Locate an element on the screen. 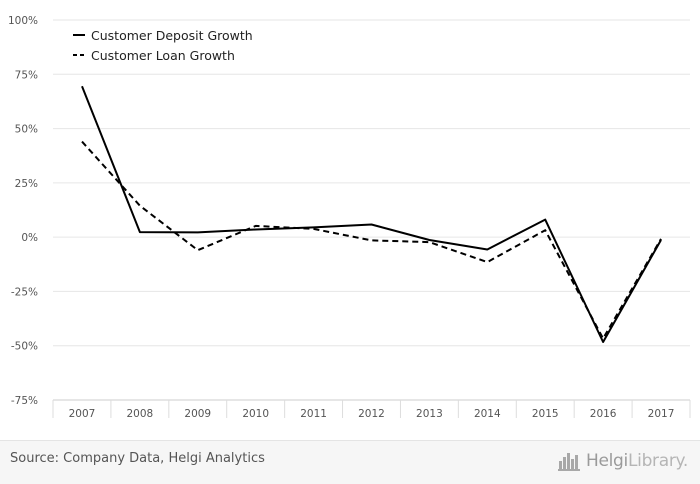 The height and width of the screenshot is (484, 700). y-tick-label: -75% is located at coordinates (24, 401).